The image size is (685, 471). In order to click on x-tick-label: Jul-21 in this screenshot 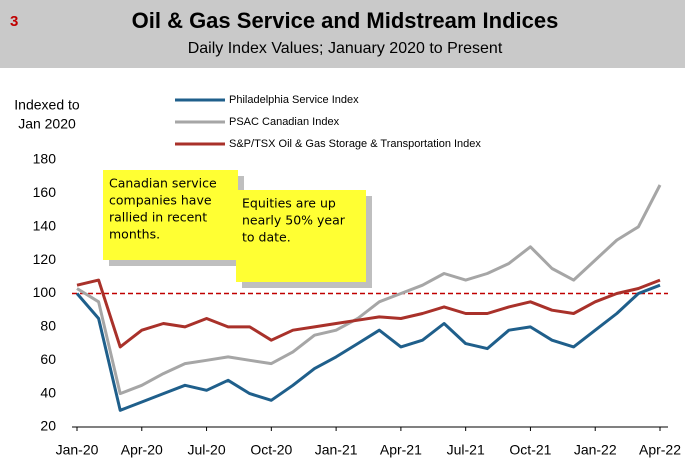, I will do `click(466, 450)`.